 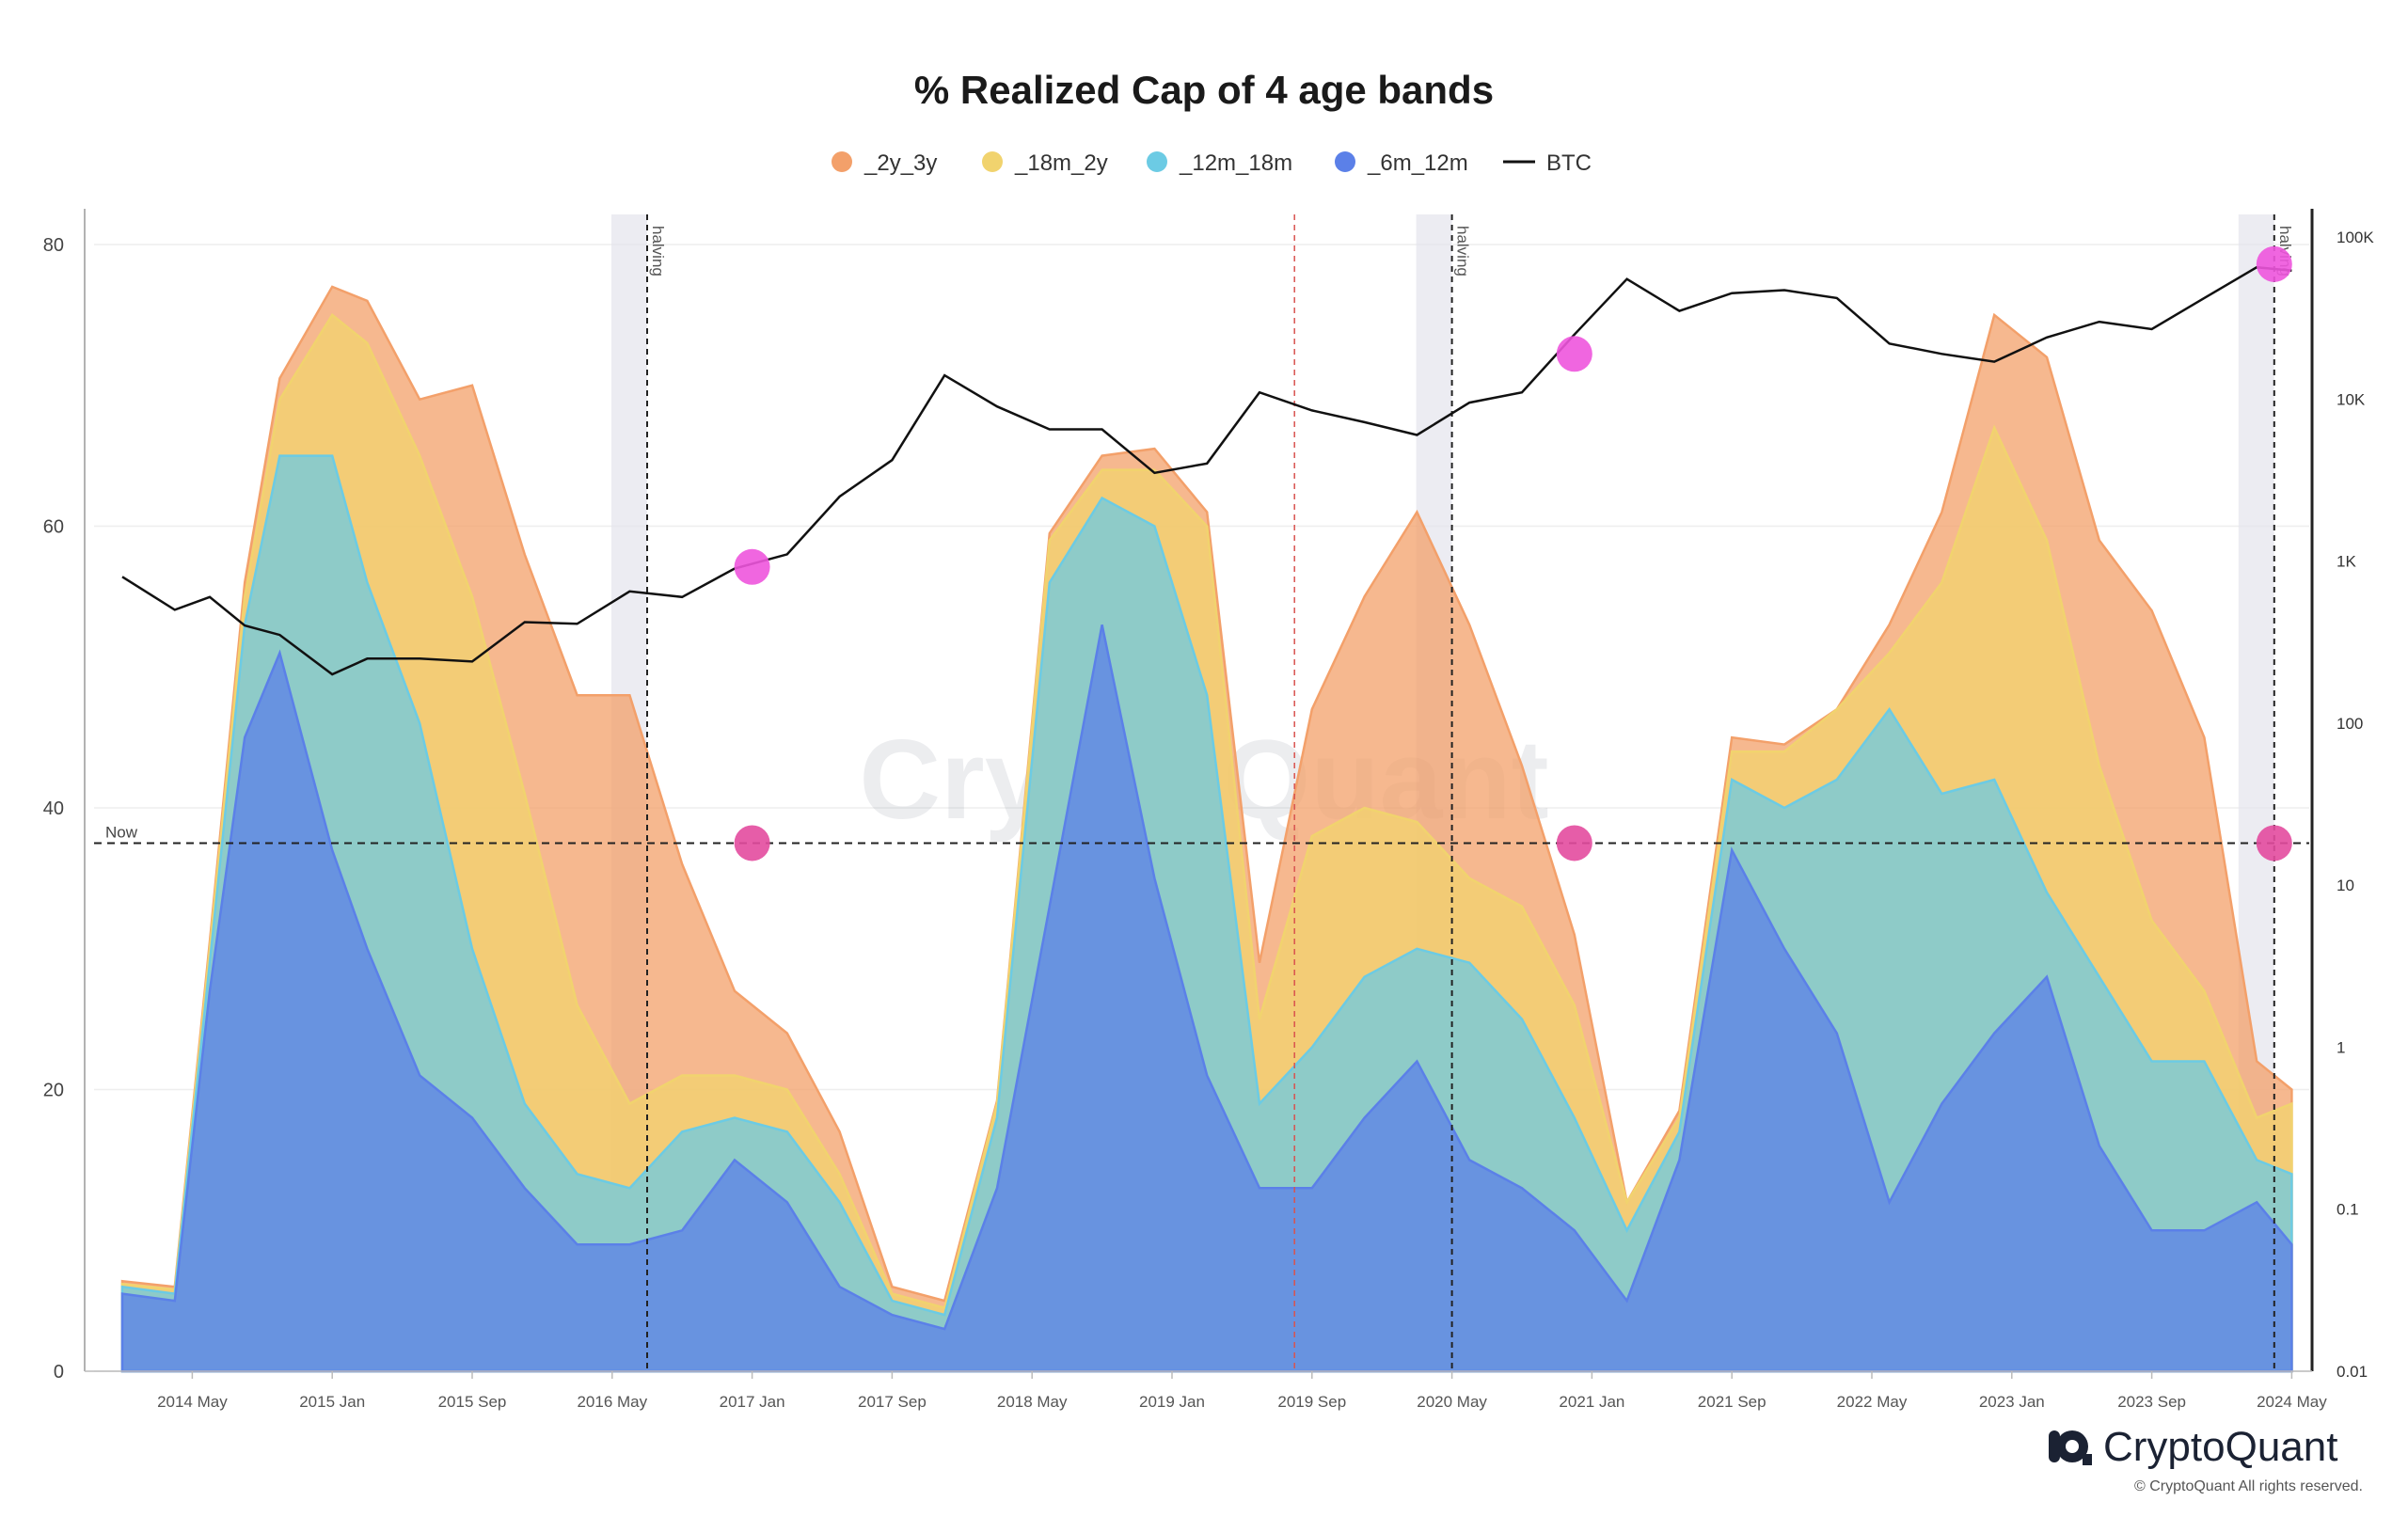 I want to click on x-tick-label: 2020 May, so click(x=1452, y=1402).